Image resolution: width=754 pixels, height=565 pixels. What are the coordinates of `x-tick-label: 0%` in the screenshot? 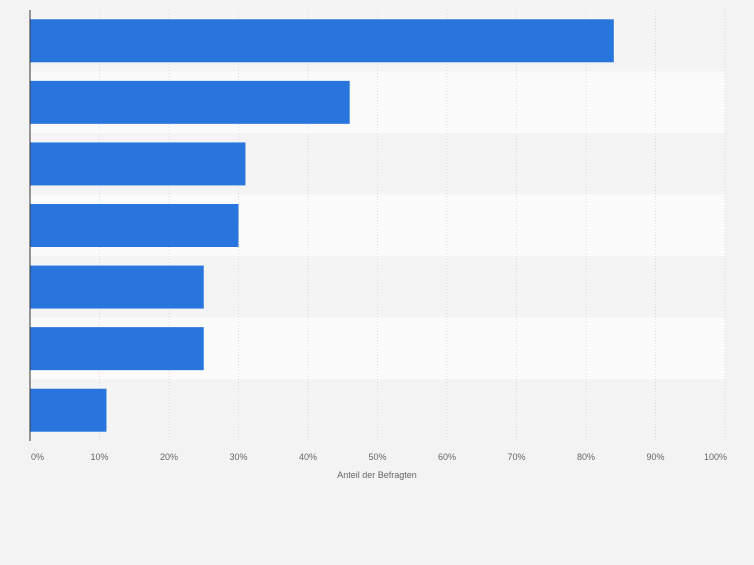 It's located at (37, 457).